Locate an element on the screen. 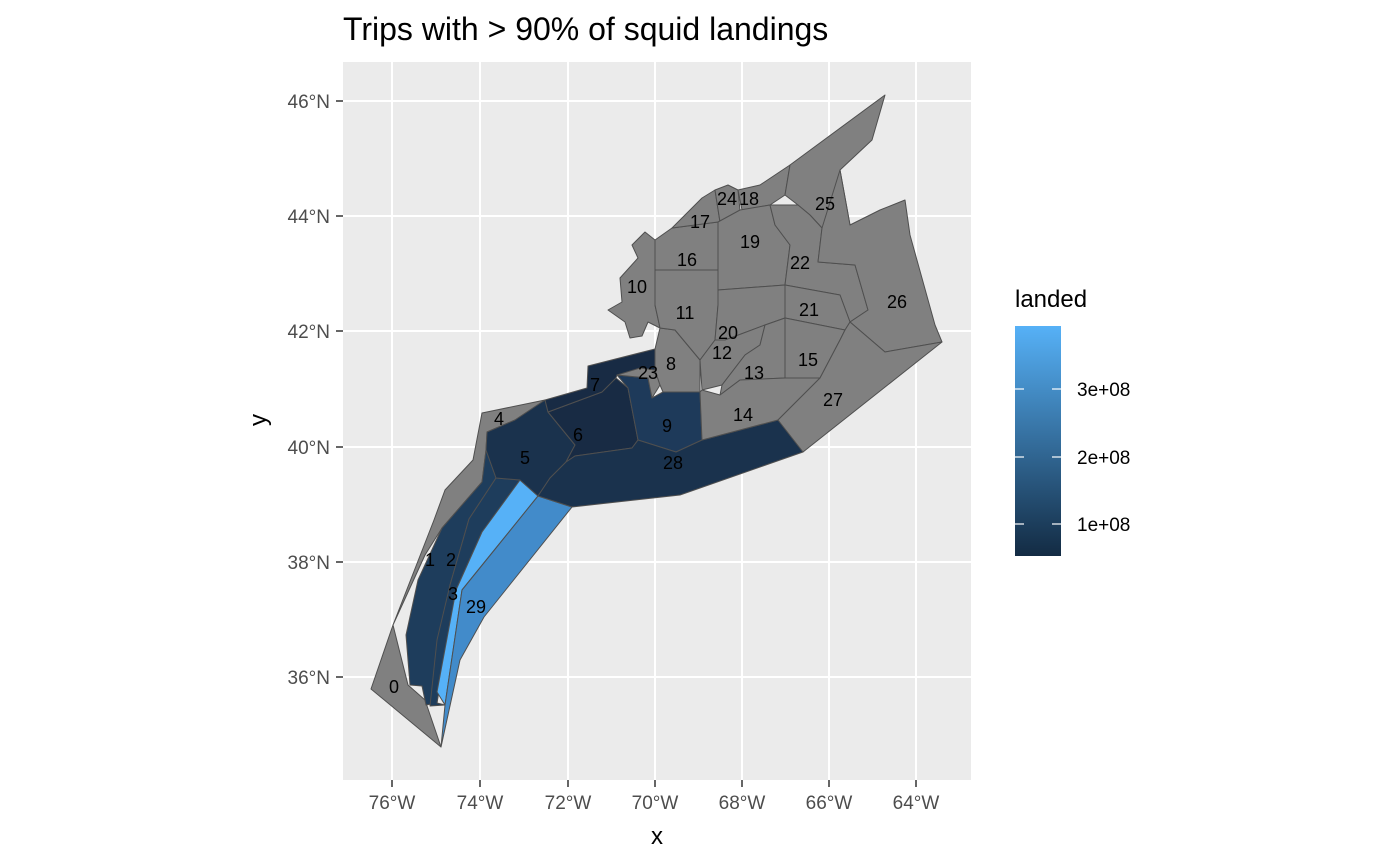 The width and height of the screenshot is (1400, 865). y-tick-label: 40°N is located at coordinates (309, 448).